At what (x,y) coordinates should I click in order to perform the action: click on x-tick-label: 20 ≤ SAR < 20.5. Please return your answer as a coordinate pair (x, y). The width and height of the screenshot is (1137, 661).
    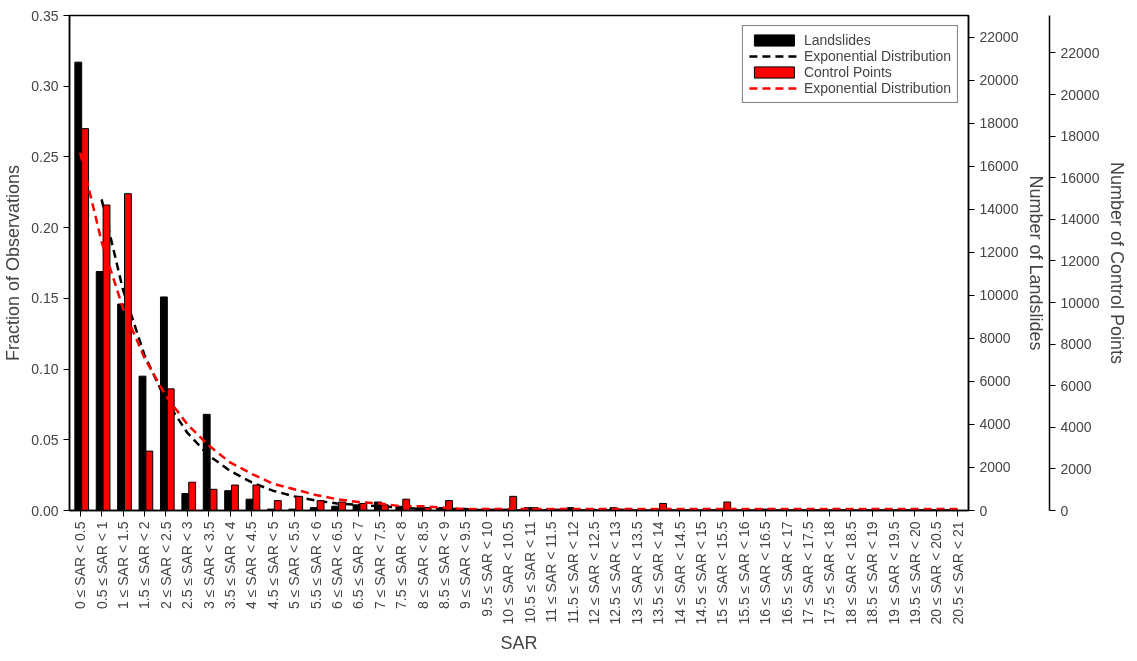
    Looking at the image, I should click on (936, 573).